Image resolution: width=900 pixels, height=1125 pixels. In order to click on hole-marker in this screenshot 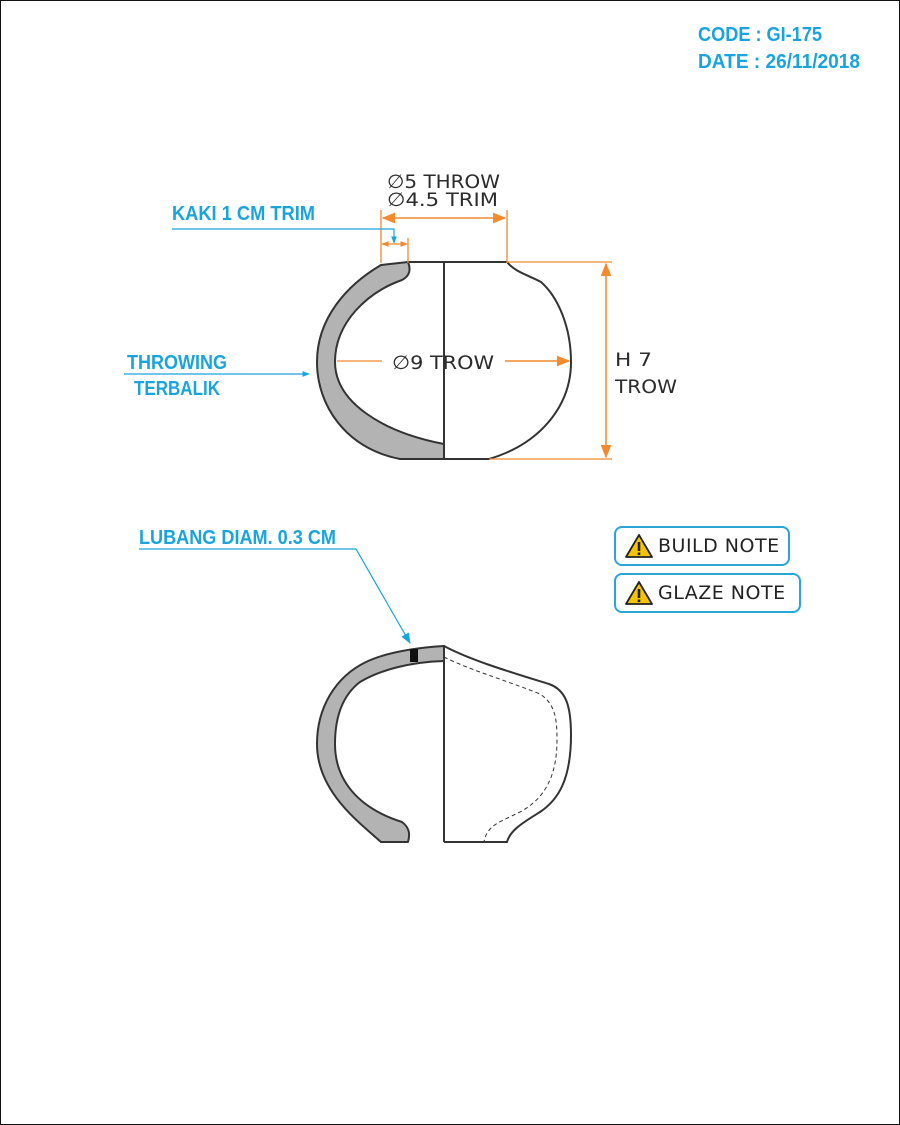, I will do `click(414, 655)`.